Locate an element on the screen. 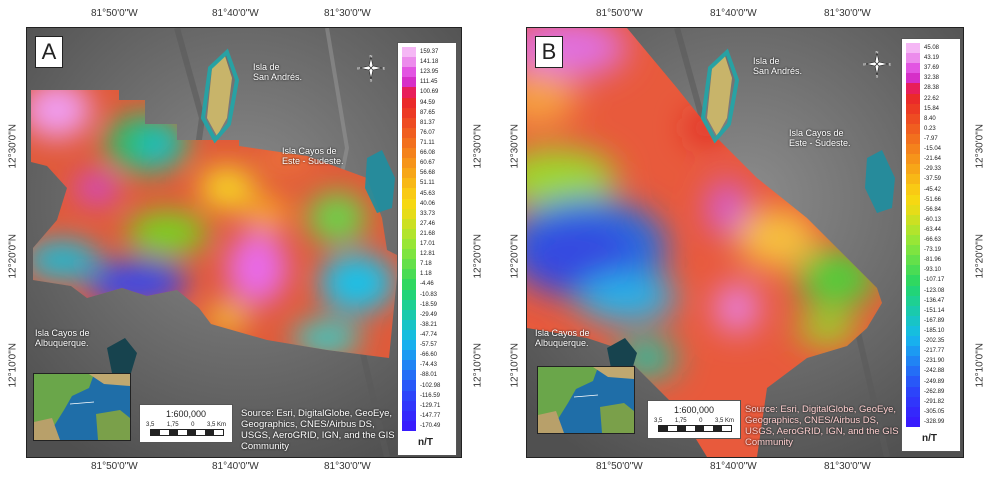 The image size is (992, 481). legend-label: -29.49 is located at coordinates (429, 314).